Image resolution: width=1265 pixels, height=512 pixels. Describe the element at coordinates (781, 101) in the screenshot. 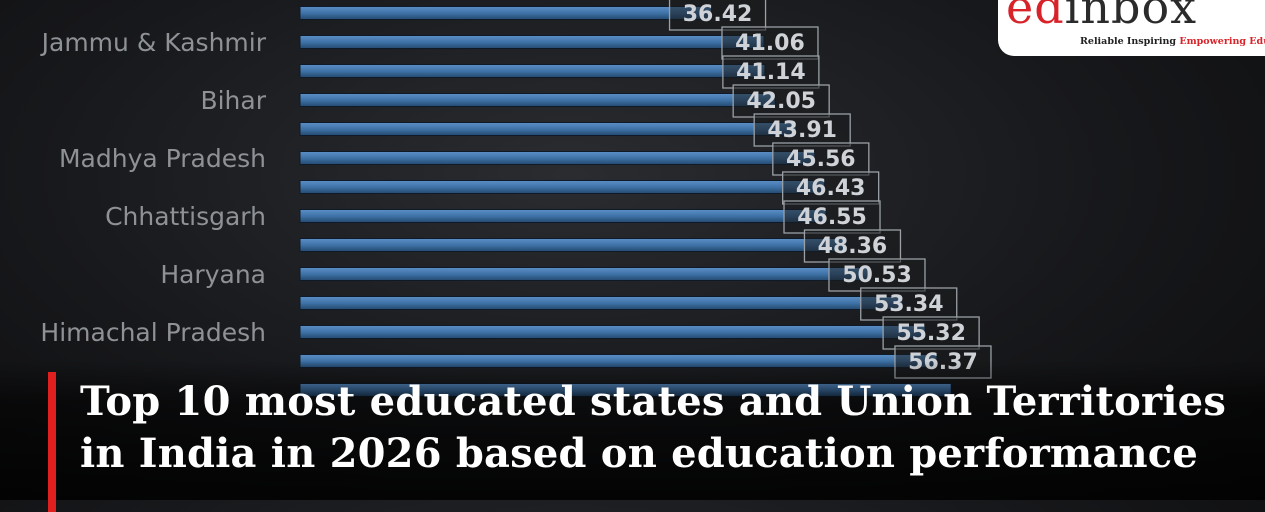

I see `value-label-3: 42.05` at that location.